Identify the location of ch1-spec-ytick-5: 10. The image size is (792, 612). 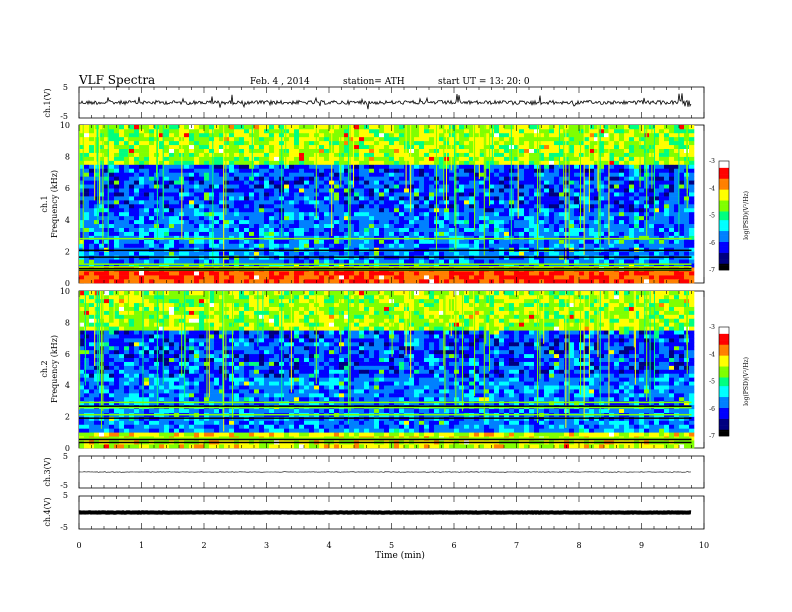
(65, 125).